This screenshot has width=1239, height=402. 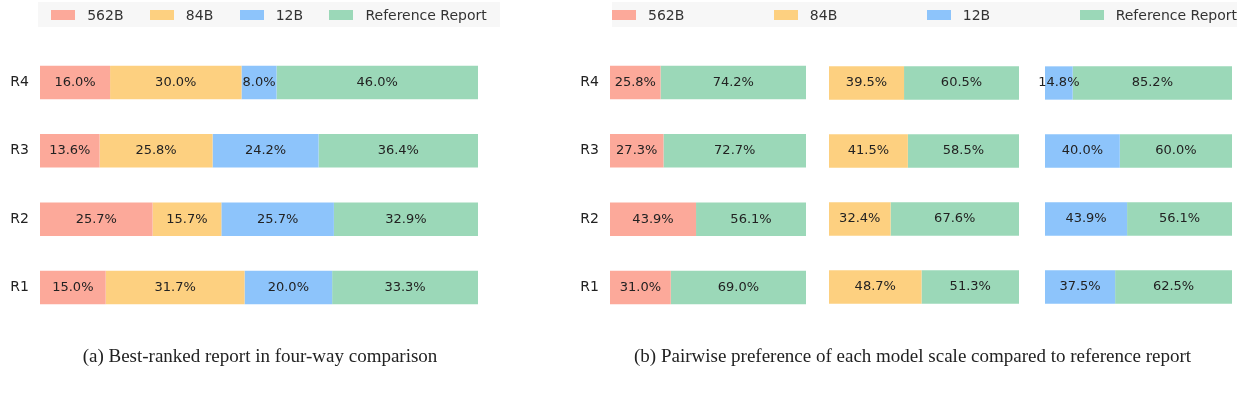 I want to click on data-label: 20.0%, so click(x=288, y=286).